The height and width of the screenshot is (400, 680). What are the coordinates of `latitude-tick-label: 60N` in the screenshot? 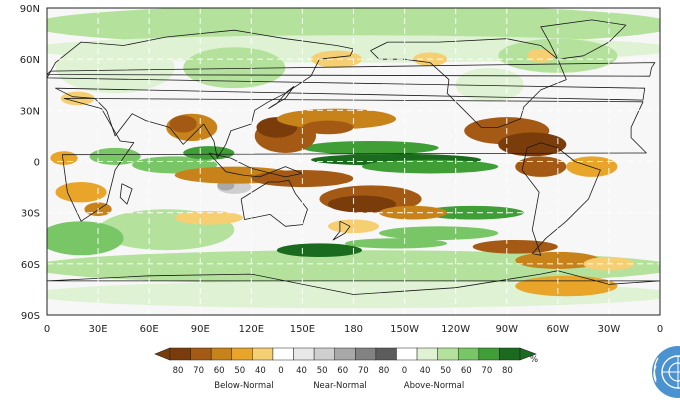 It's located at (30, 60).